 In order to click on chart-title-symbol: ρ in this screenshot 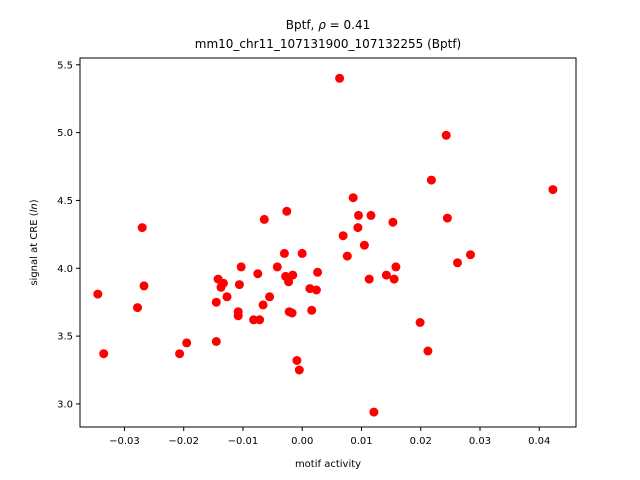, I will do `click(322, 25)`.